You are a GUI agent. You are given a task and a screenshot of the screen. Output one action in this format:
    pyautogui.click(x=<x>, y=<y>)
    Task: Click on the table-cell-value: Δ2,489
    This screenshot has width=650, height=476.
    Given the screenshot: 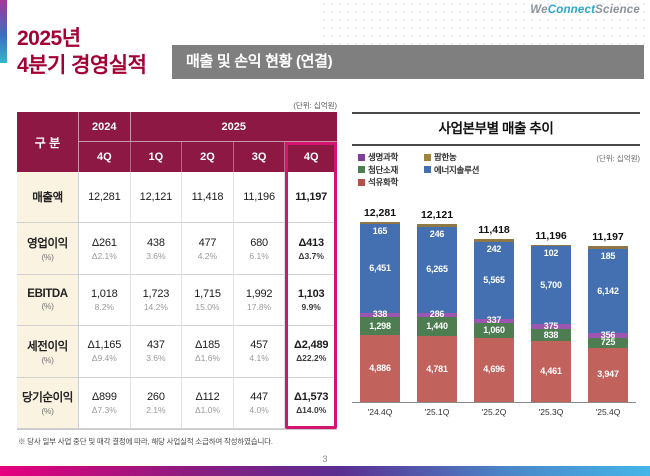 What is the action you would take?
    pyautogui.click(x=311, y=345)
    